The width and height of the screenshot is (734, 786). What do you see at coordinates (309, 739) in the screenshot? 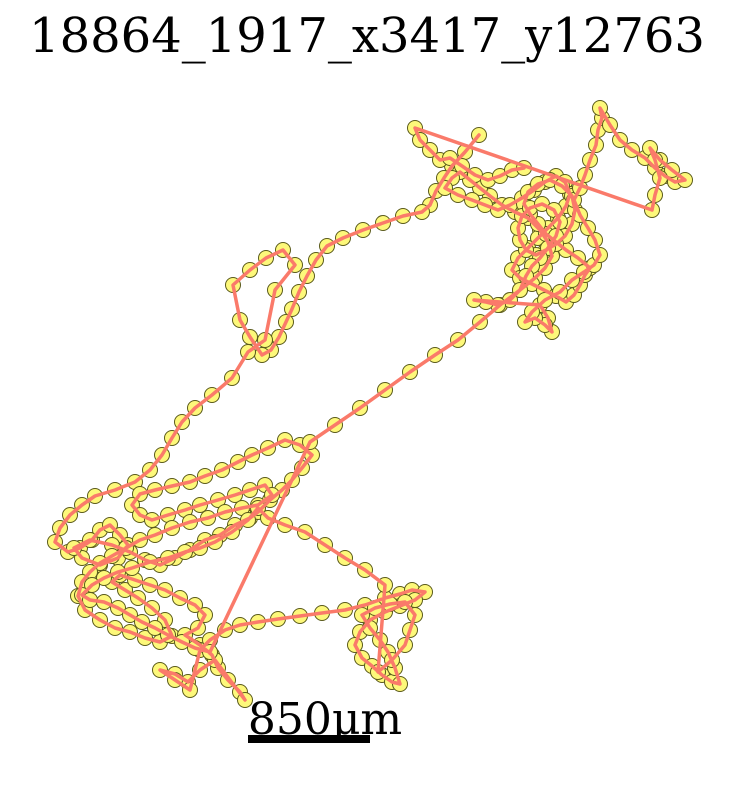
I see `scale-bar` at bounding box center [309, 739].